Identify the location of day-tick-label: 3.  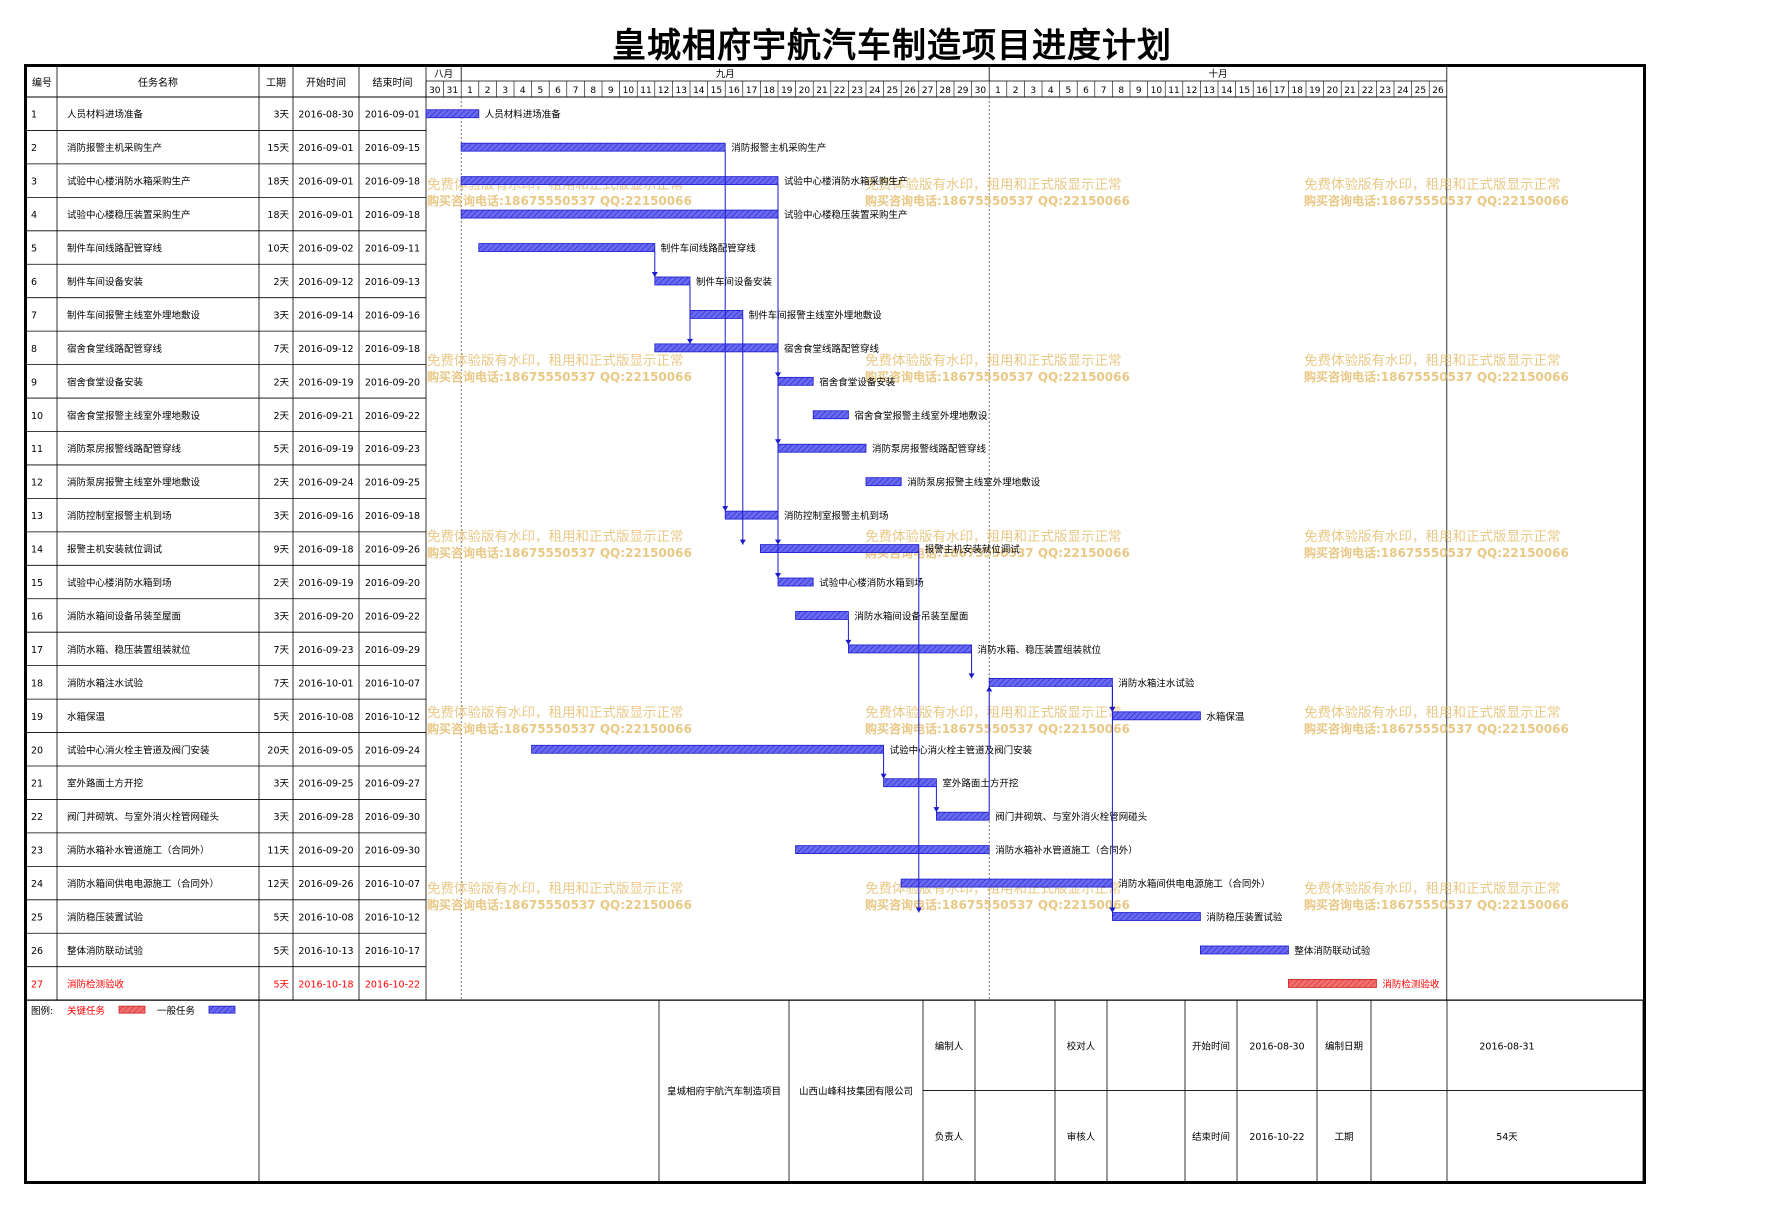
(1033, 91).